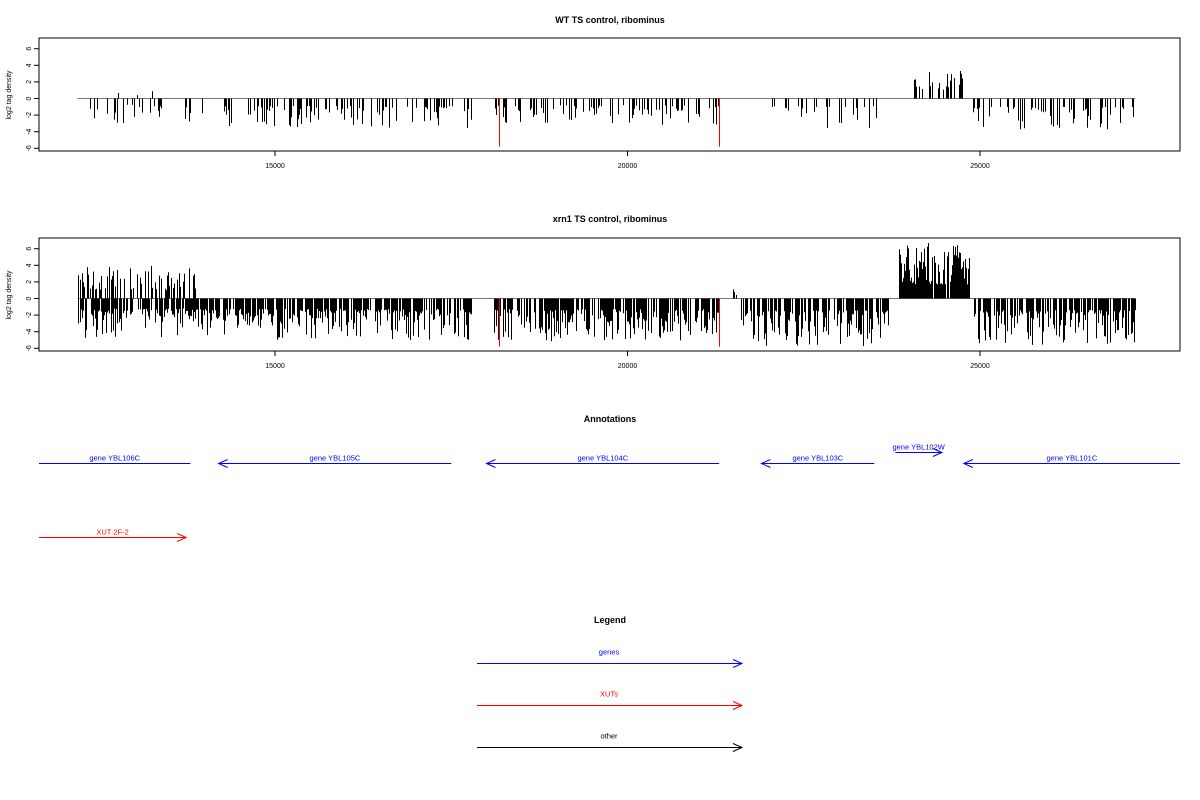 Image resolution: width=1200 pixels, height=800 pixels. I want to click on legend-item: XUTs, so click(610, 700).